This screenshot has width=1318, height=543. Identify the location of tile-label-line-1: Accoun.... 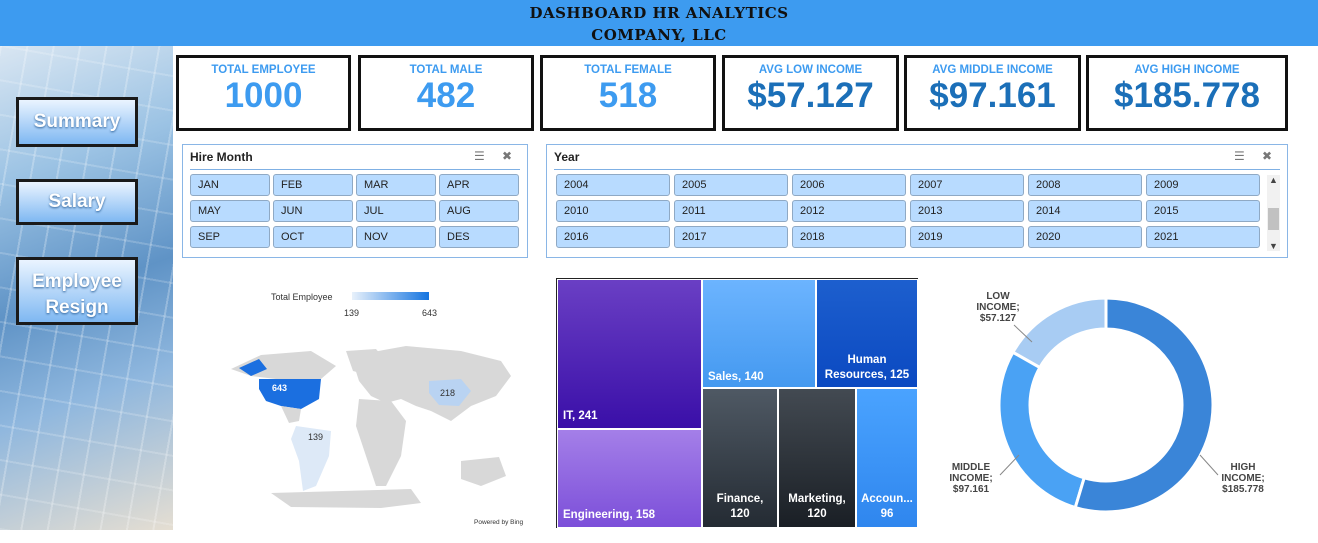
(887, 499).